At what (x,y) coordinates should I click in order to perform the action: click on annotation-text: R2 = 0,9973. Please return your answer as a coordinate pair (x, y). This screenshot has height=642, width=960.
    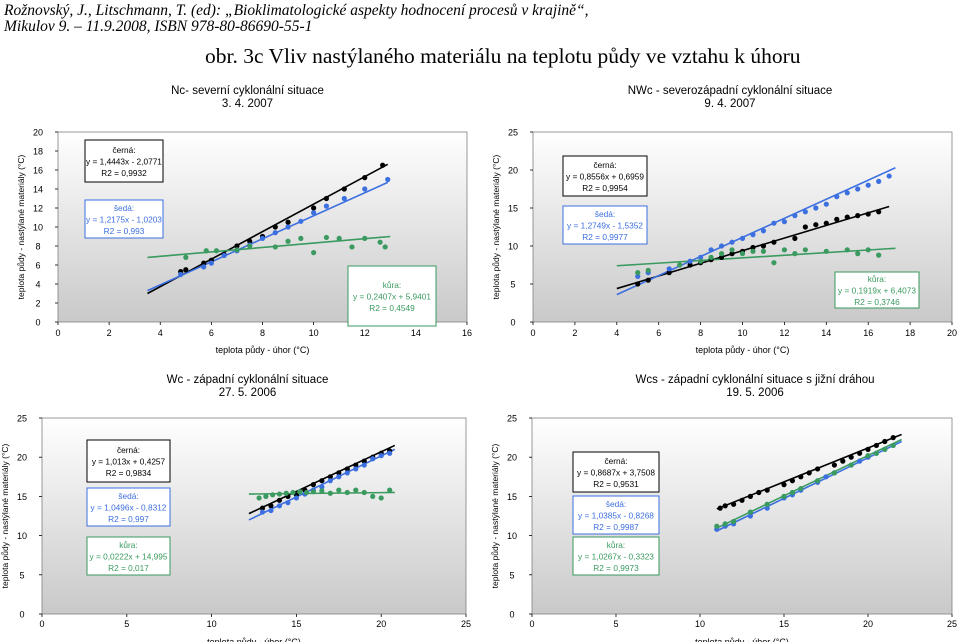
    Looking at the image, I should click on (616, 568).